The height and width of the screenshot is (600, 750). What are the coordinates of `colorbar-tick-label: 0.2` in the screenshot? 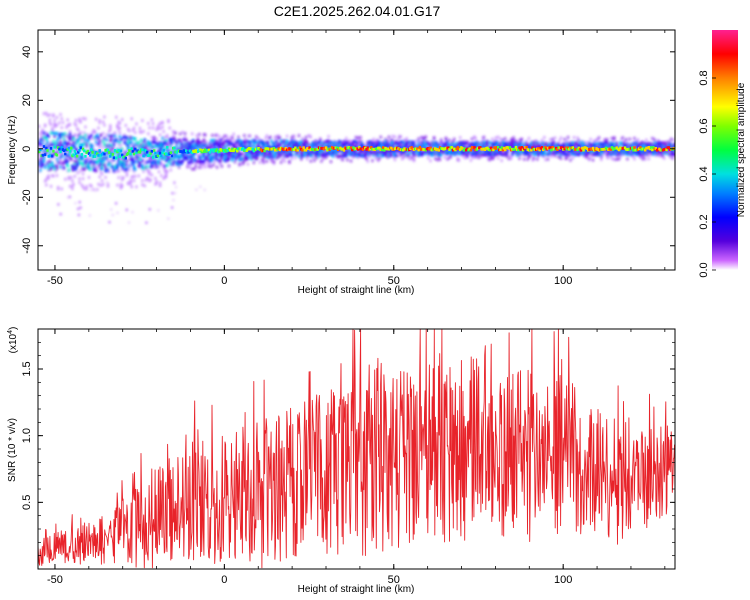 It's located at (704, 221).